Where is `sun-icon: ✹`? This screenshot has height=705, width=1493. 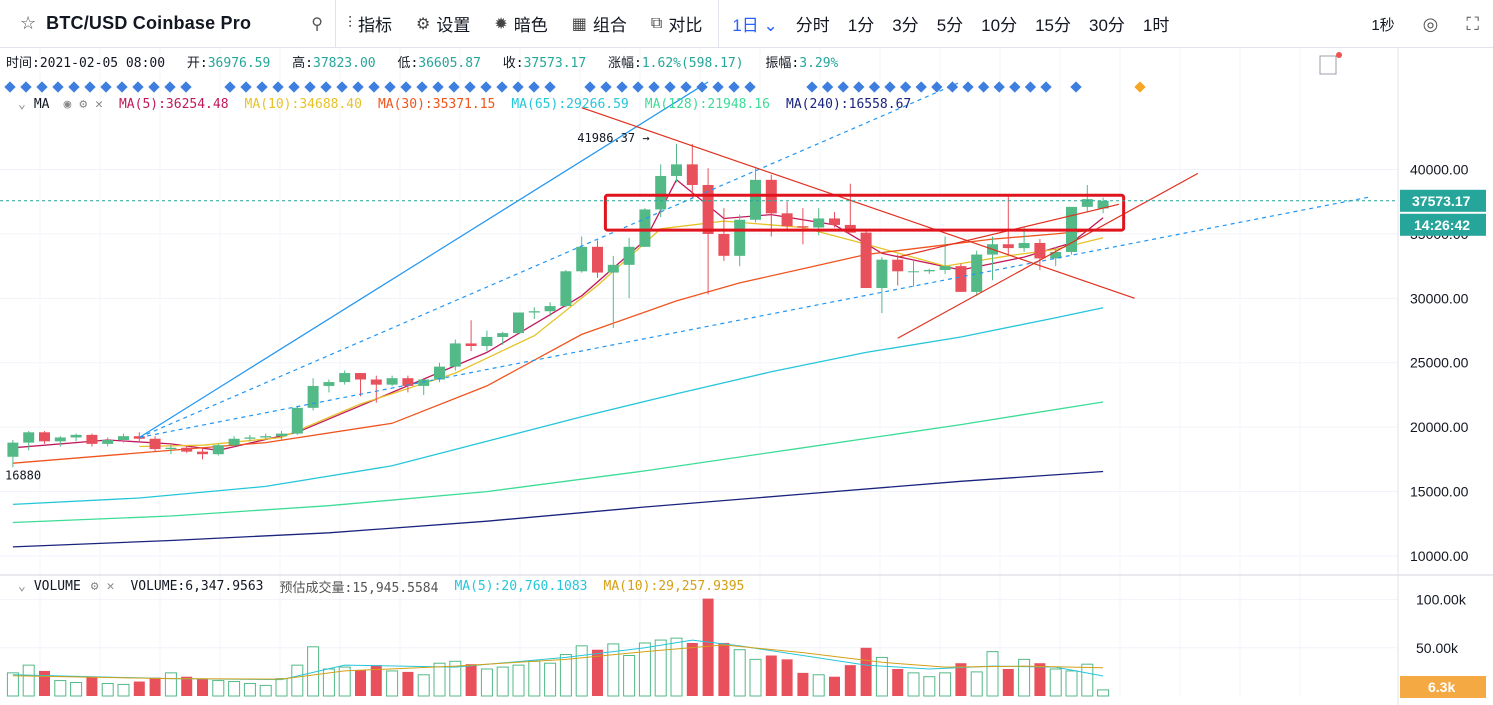
sun-icon: ✹ is located at coordinates (501, 24).